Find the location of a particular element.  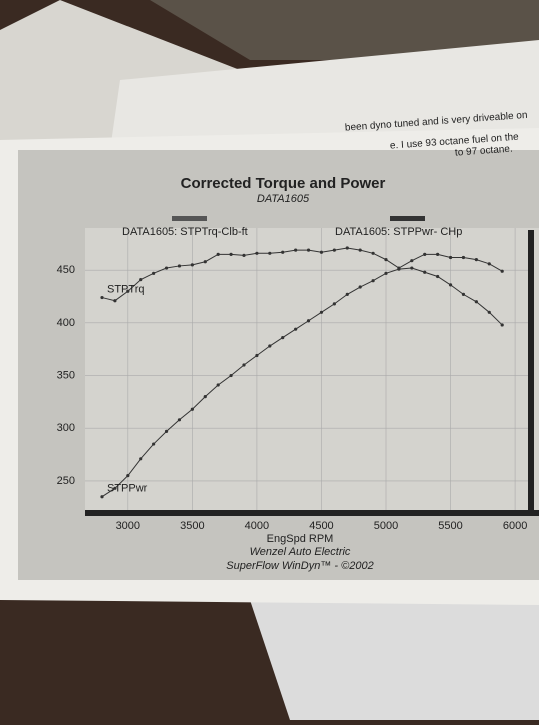

chart-subtitle: DATA1605 is located at coordinates (283, 199).